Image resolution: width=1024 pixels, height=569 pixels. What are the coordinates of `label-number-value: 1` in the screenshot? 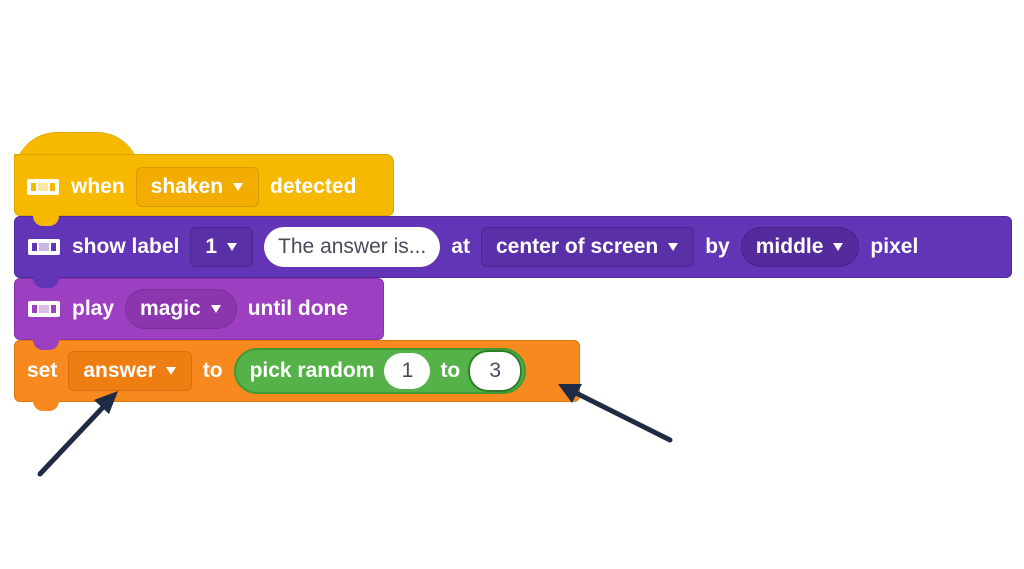 It's located at (211, 246).